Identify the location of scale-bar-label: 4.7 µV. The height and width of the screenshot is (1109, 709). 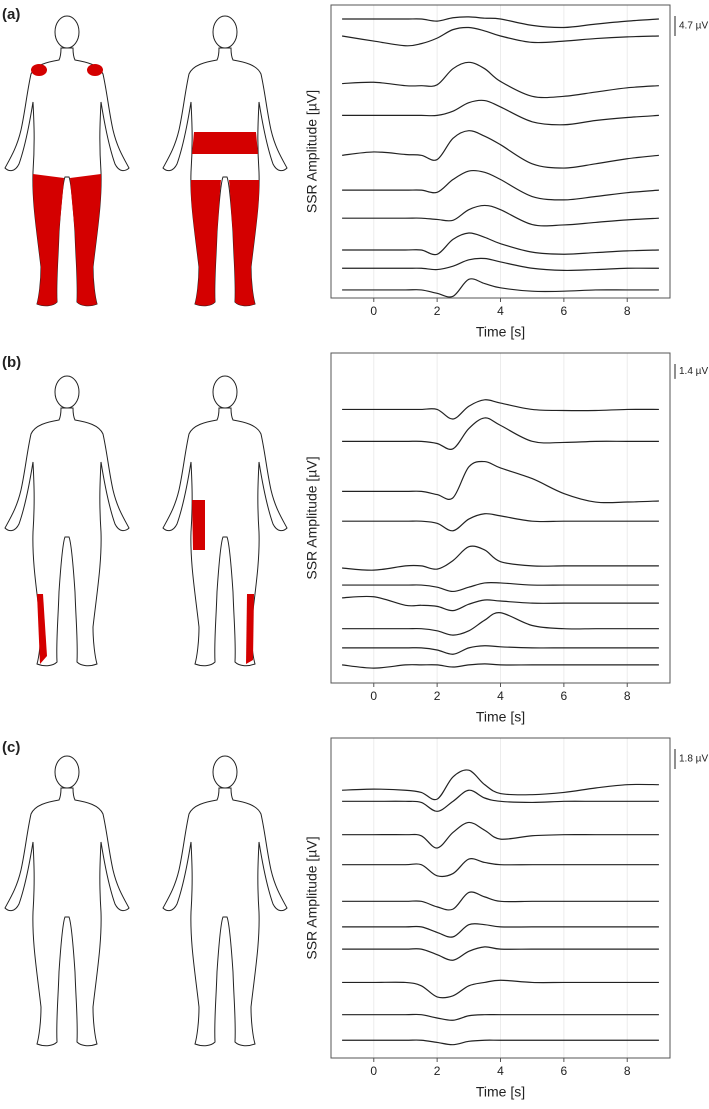
(693, 26).